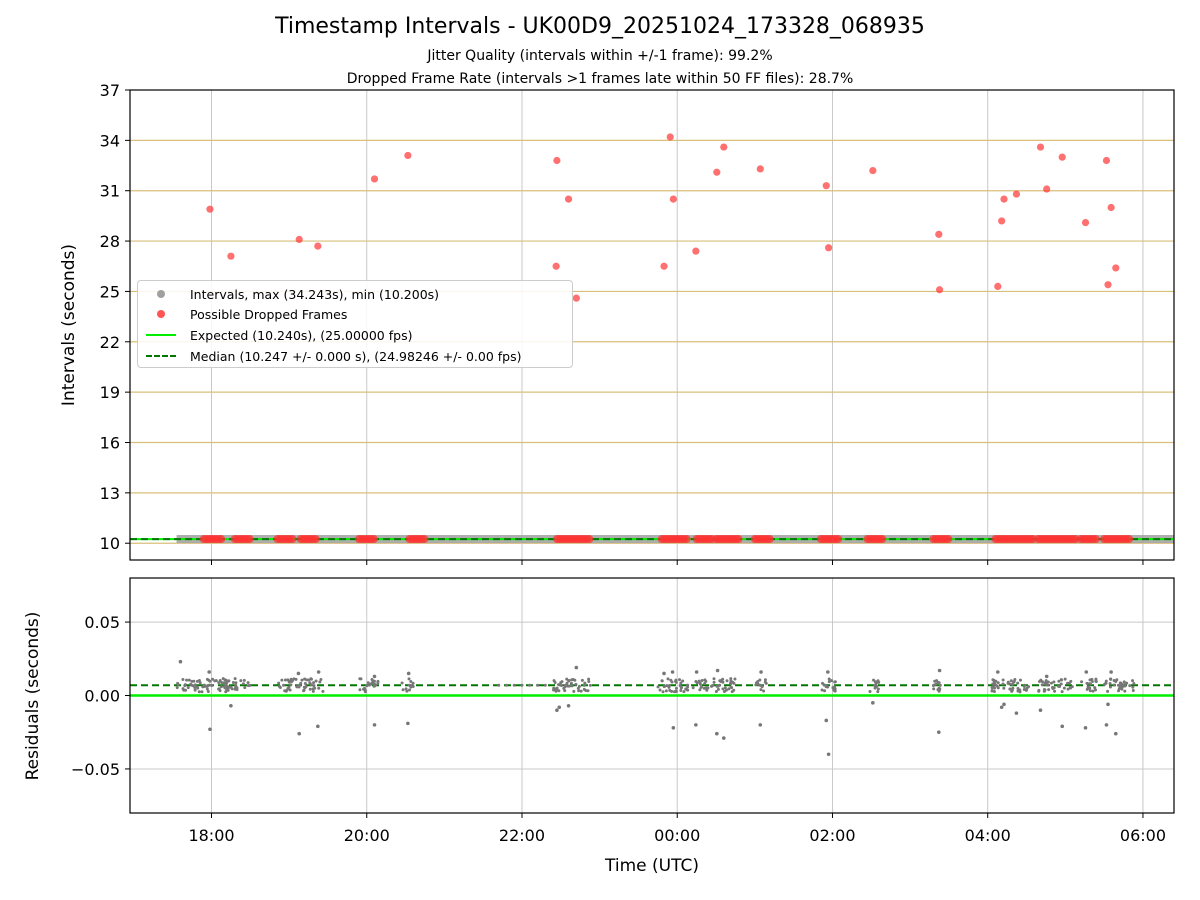 This screenshot has width=1200, height=900. What do you see at coordinates (110, 443) in the screenshot?
I see `intervals-y-tick-label: 16` at bounding box center [110, 443].